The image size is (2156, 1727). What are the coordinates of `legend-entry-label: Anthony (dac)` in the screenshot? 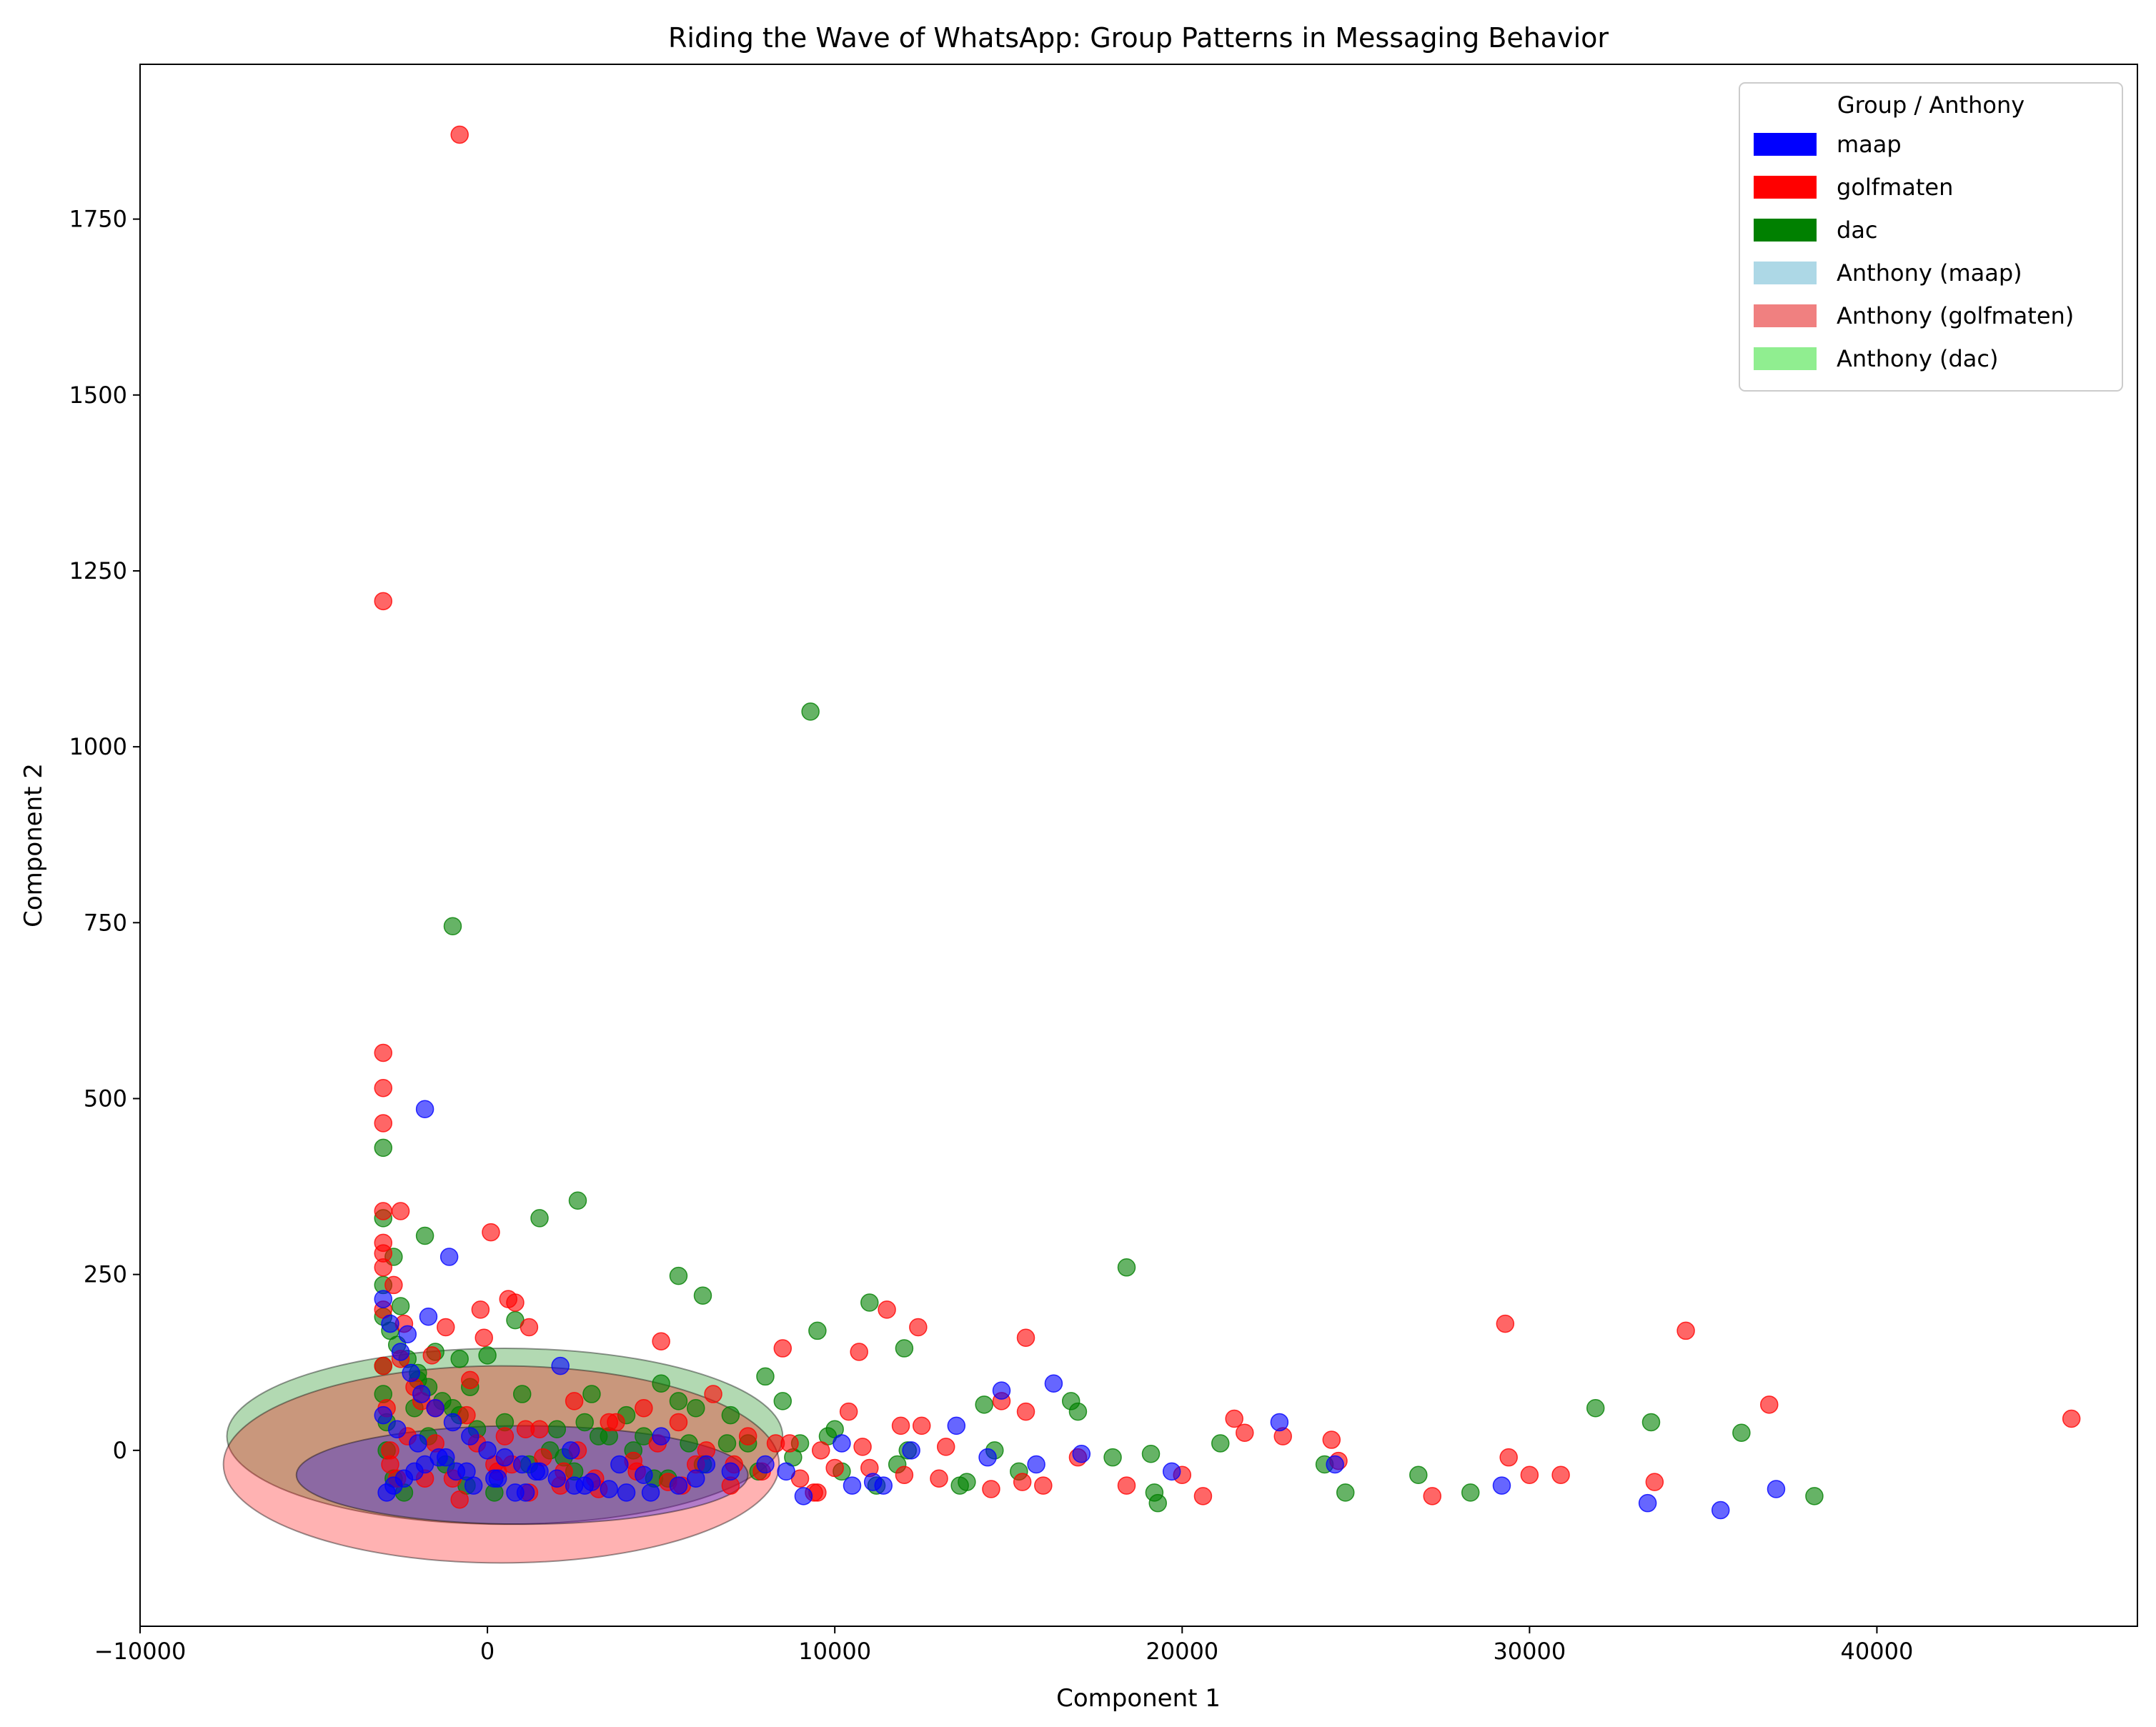 It's located at (1917, 358).